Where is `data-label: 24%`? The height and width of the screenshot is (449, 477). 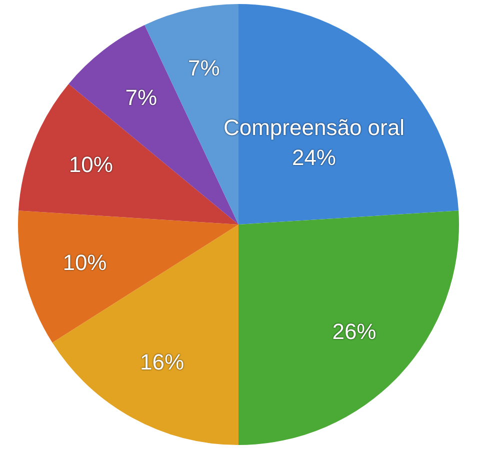
data-label: 24% is located at coordinates (314, 157).